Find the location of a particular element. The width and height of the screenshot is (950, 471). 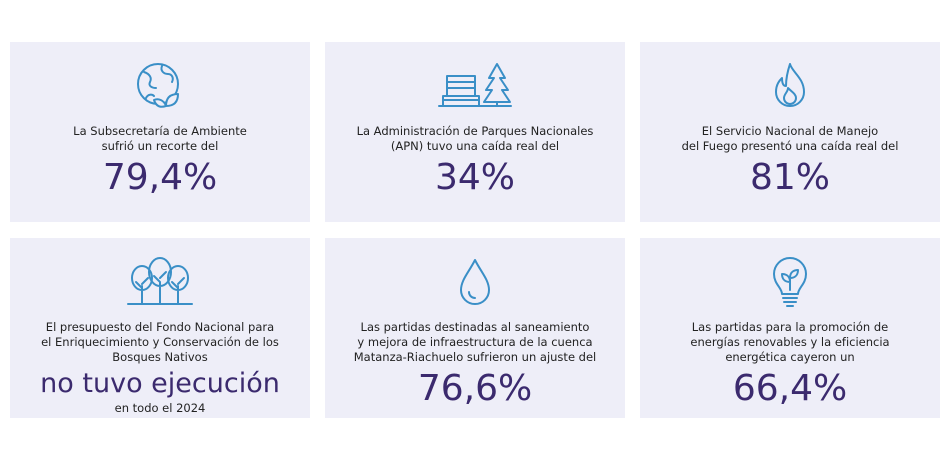

text-line: El Servicio Nacional de Manejo is located at coordinates (790, 131).